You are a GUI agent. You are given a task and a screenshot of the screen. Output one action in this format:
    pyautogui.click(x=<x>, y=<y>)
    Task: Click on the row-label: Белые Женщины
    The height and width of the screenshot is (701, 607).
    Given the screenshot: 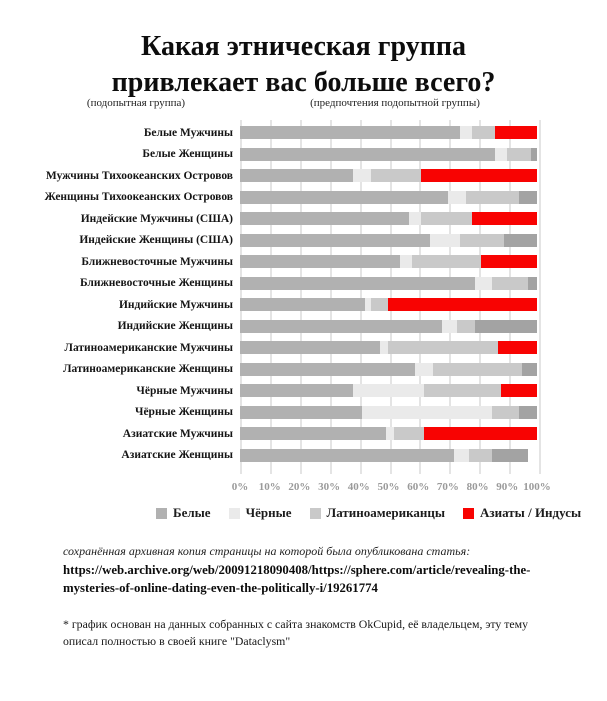 What is the action you would take?
    pyautogui.click(x=187, y=154)
    